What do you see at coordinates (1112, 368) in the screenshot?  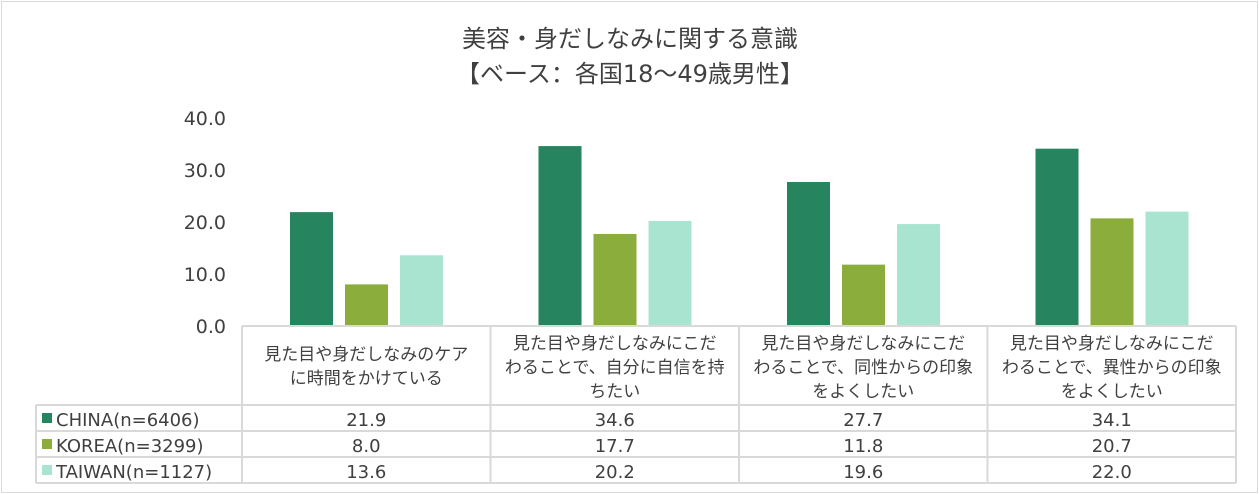 I see `category-label: わることで、異性からの印象` at bounding box center [1112, 368].